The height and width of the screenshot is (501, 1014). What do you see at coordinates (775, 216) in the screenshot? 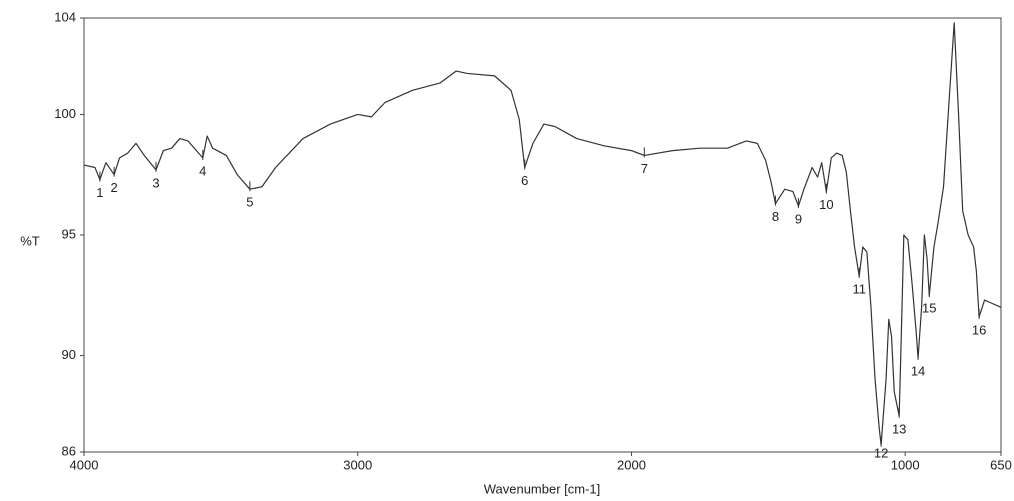
I see `peak-label: 8` at bounding box center [775, 216].